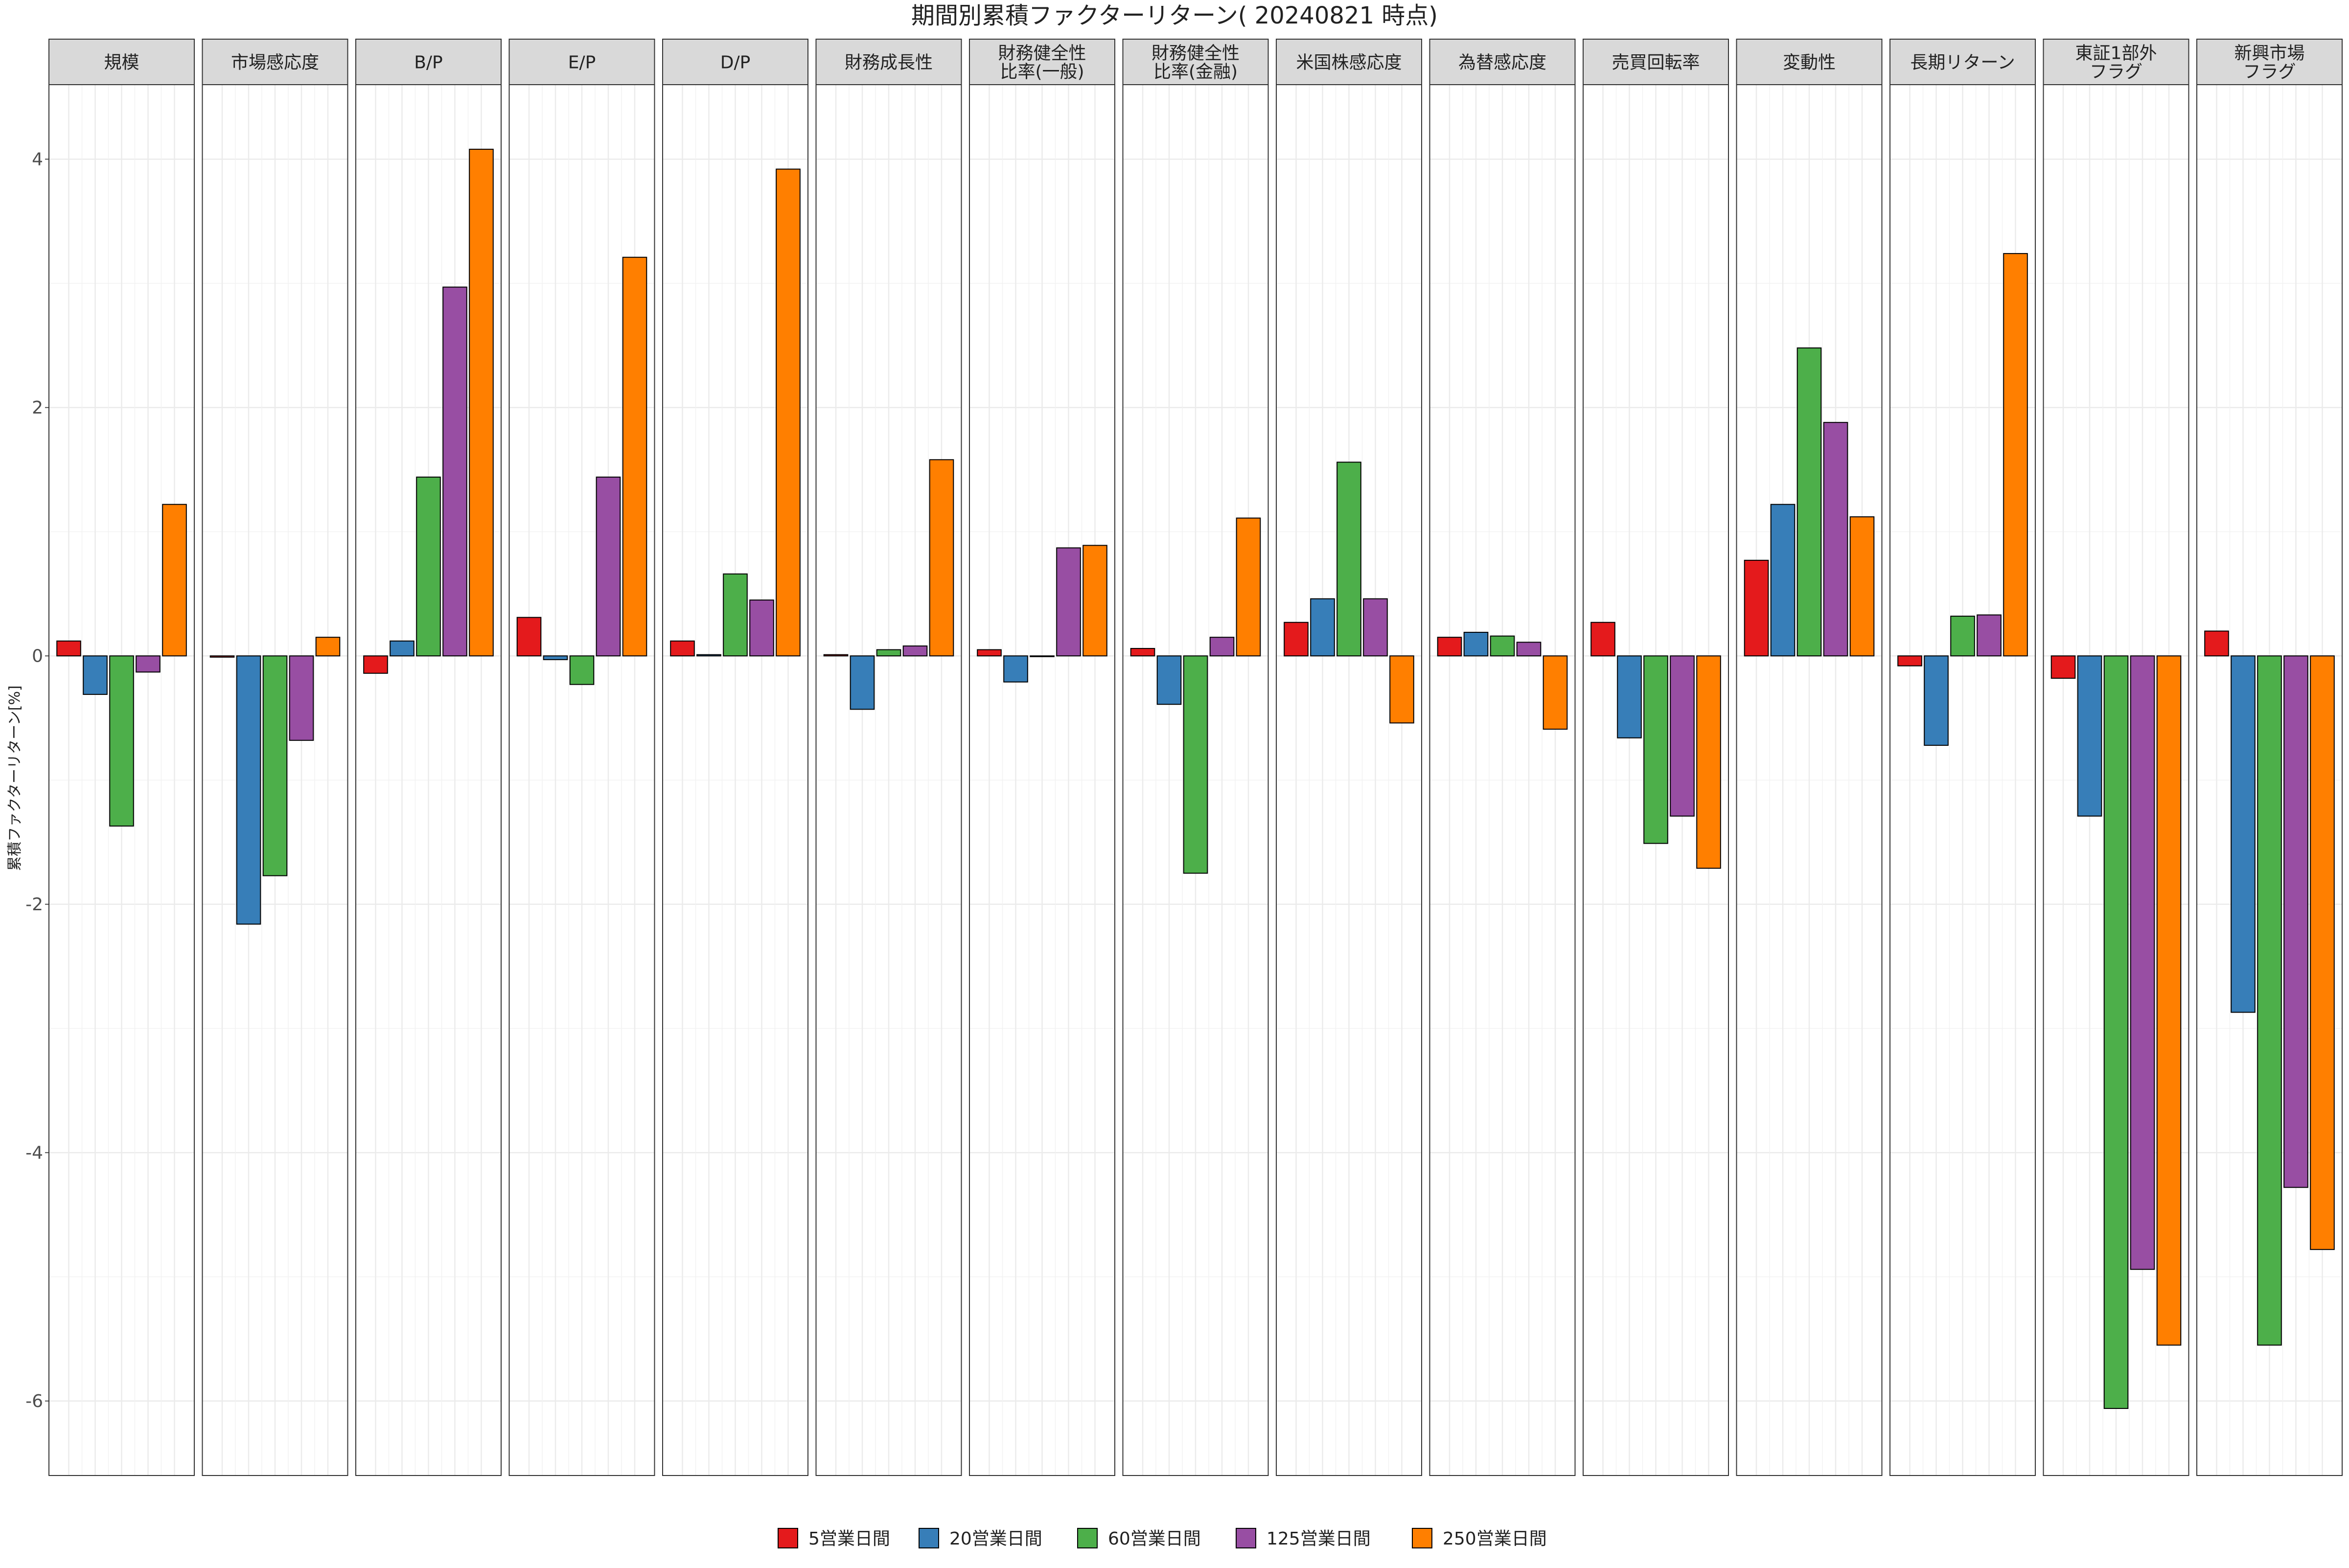 The image size is (2349, 1568). What do you see at coordinates (980, 1538) in the screenshot?
I see `legend-item: 20営業日間` at bounding box center [980, 1538].